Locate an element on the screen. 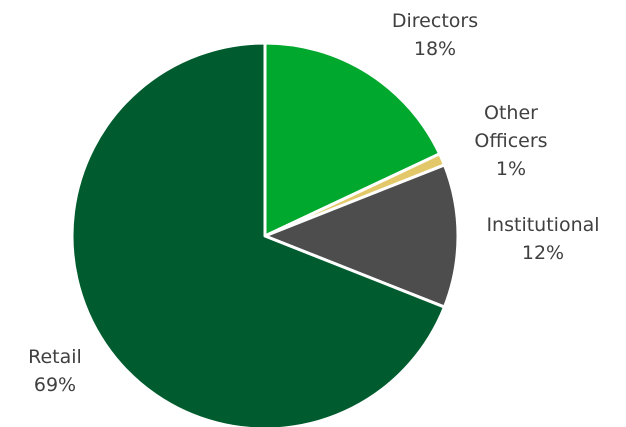 Image resolution: width=626 pixels, height=427 pixels. slice-value-label: 18% is located at coordinates (435, 49).